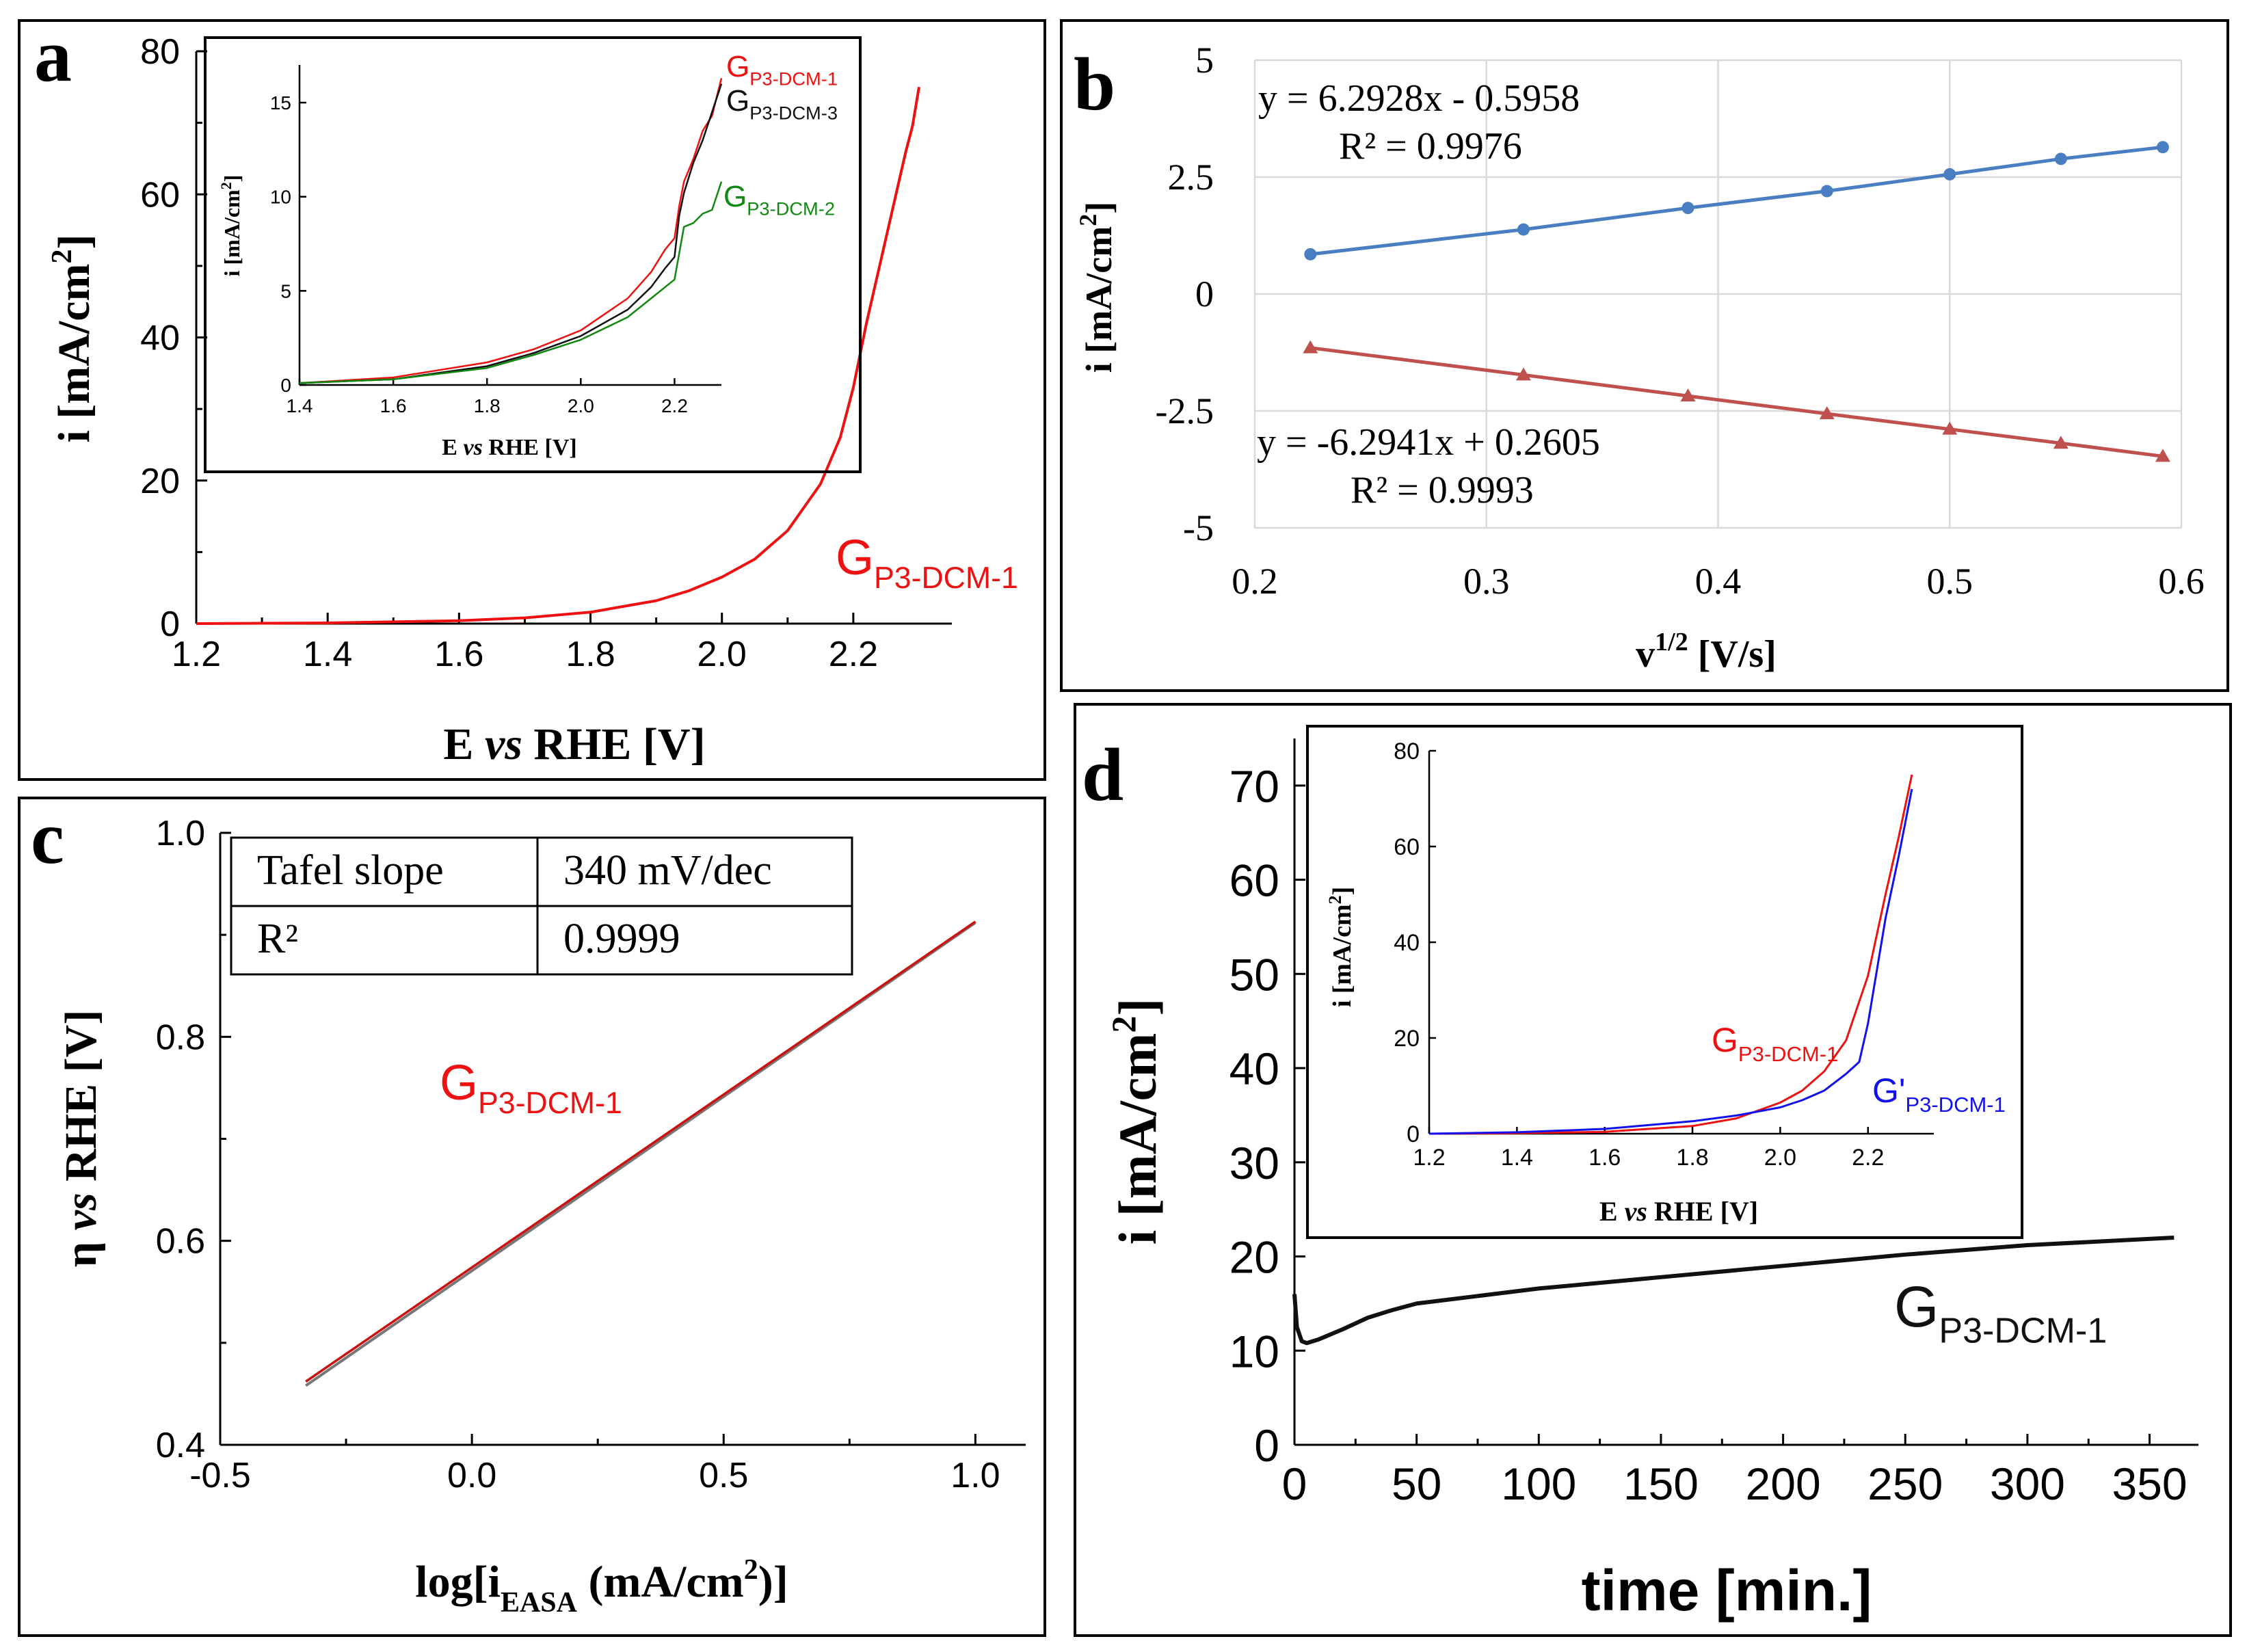 The image size is (2247, 1652). I want to click on panel-b-xtick-label: 0.6, so click(2181, 581).